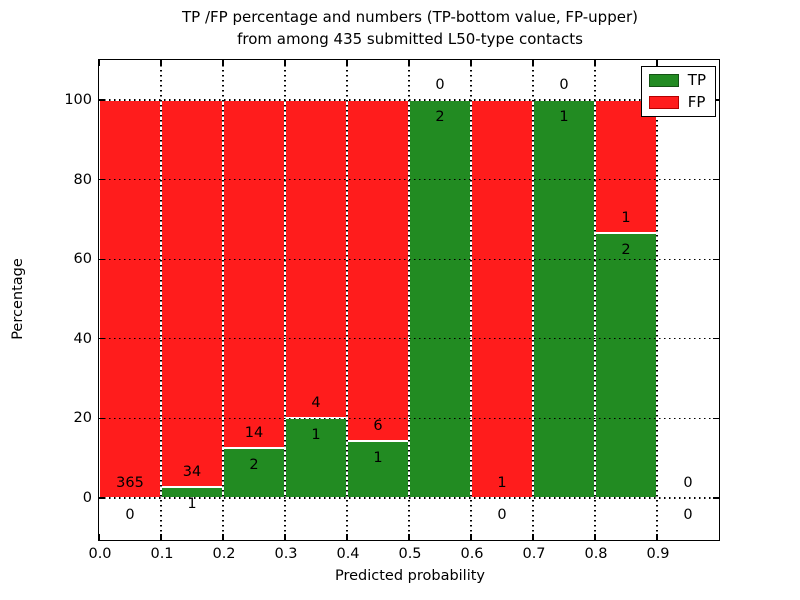  Describe the element at coordinates (18, 299) in the screenshot. I see `y-axis-label: Percentage` at that location.